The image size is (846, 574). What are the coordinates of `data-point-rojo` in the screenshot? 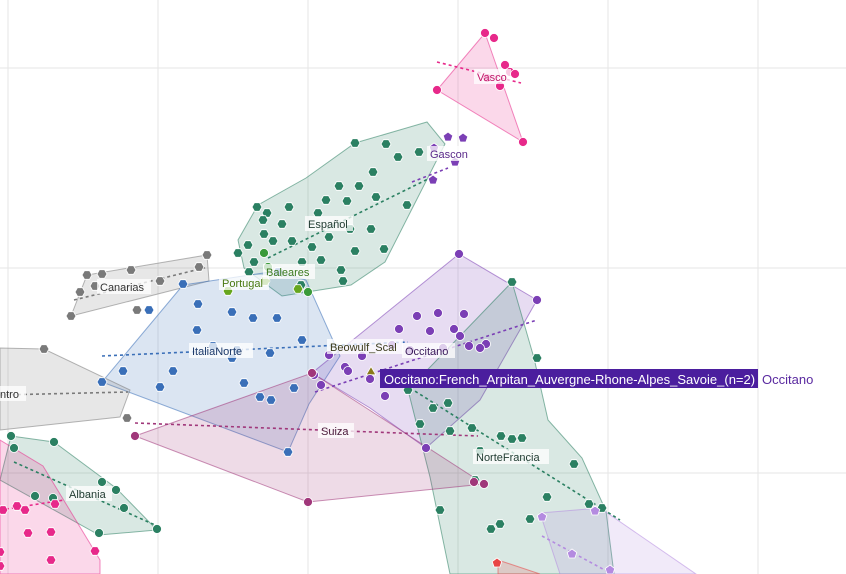 It's located at (497, 562).